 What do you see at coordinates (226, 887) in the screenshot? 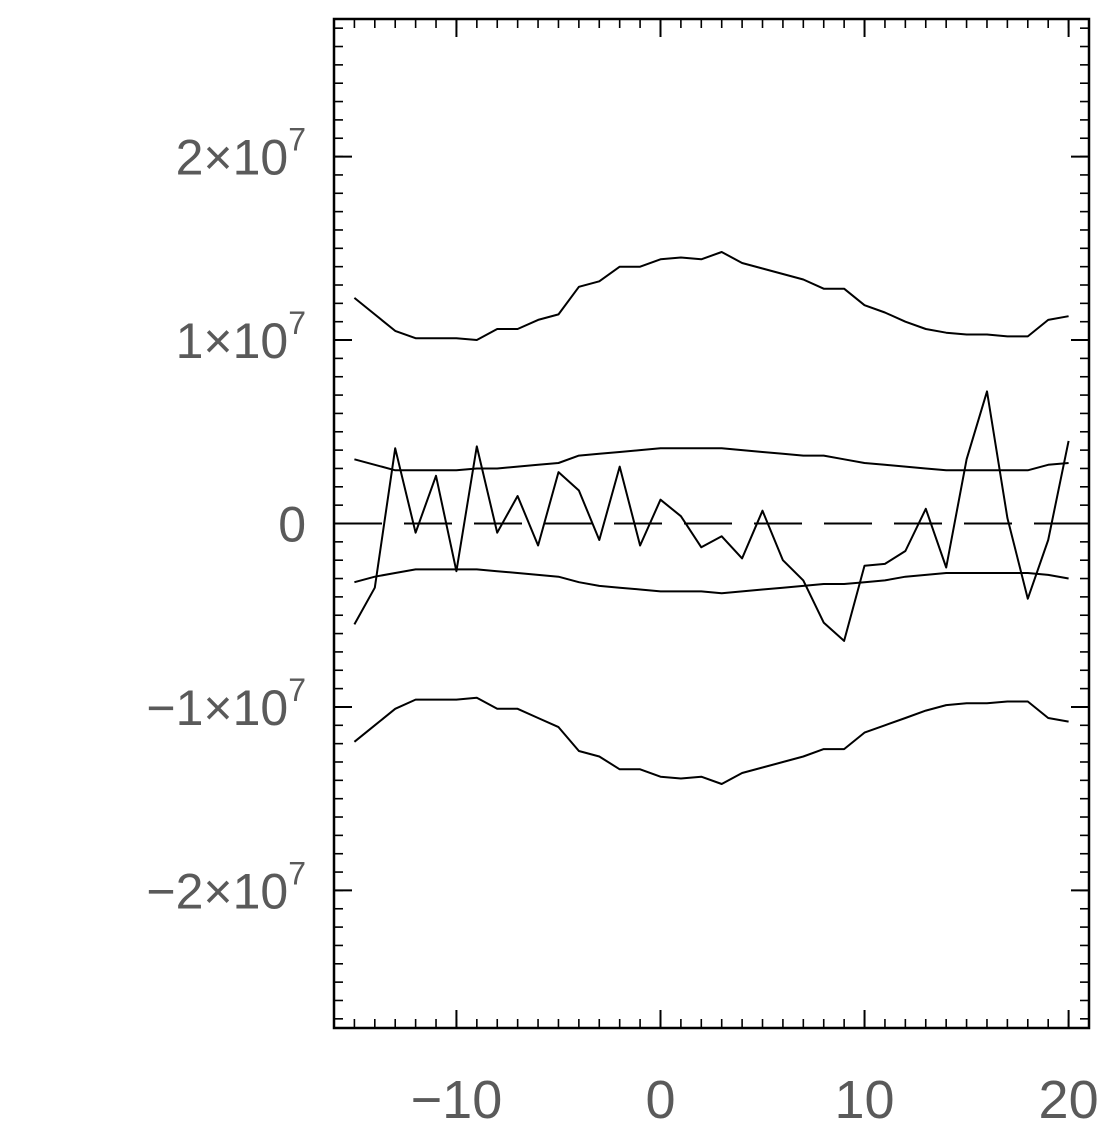
I see `y-tick-label: −2×10⁷` at bounding box center [226, 887].